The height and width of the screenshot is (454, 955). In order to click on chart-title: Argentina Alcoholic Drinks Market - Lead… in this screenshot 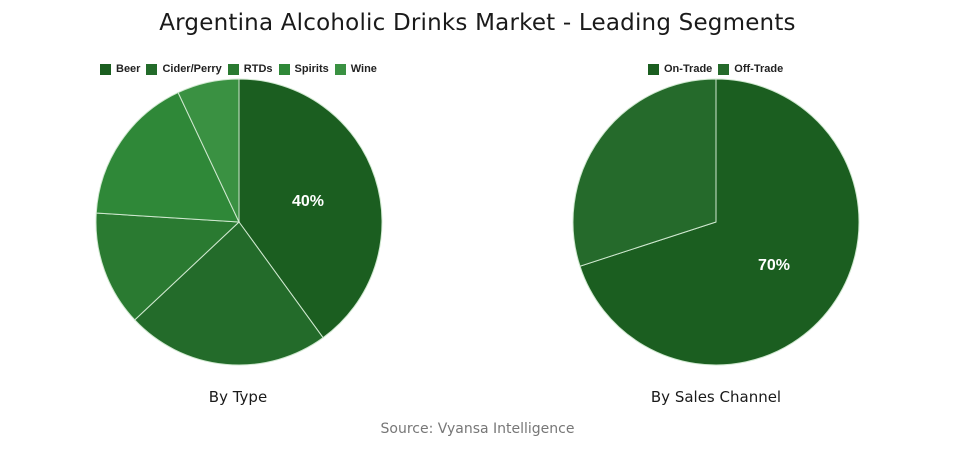, I will do `click(477, 23)`.